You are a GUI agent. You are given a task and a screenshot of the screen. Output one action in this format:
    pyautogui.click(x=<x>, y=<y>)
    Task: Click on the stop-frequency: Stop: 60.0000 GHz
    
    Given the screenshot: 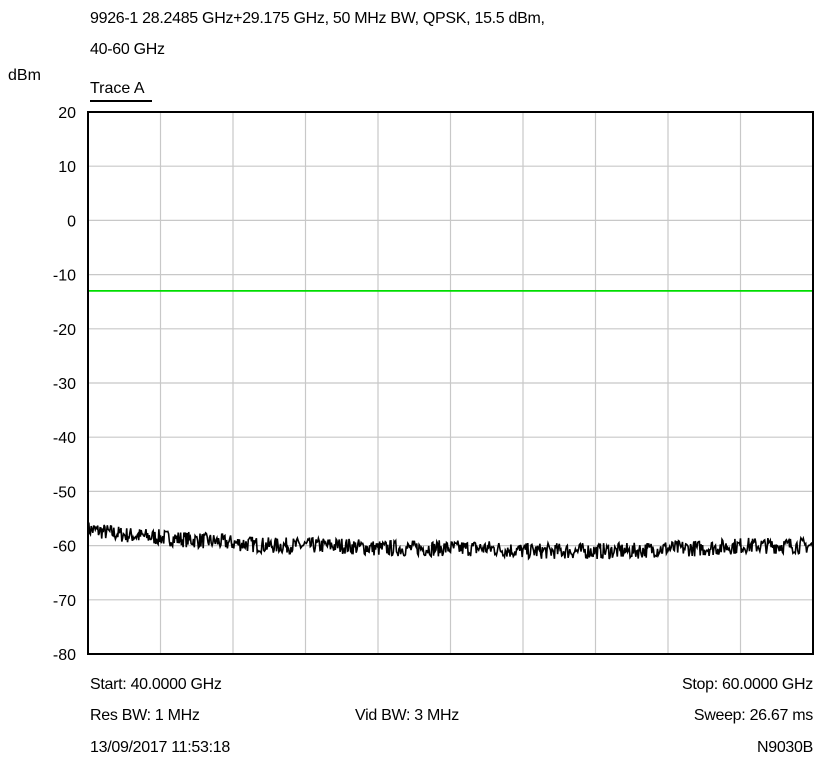 What is the action you would take?
    pyautogui.click(x=747, y=684)
    